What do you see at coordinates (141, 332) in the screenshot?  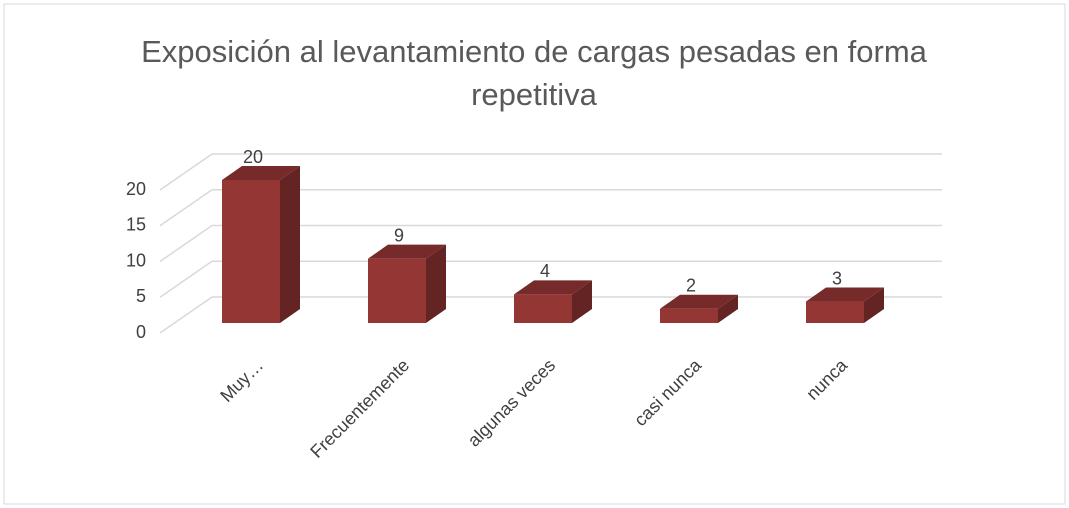 I see `y-tick-label: 0` at bounding box center [141, 332].